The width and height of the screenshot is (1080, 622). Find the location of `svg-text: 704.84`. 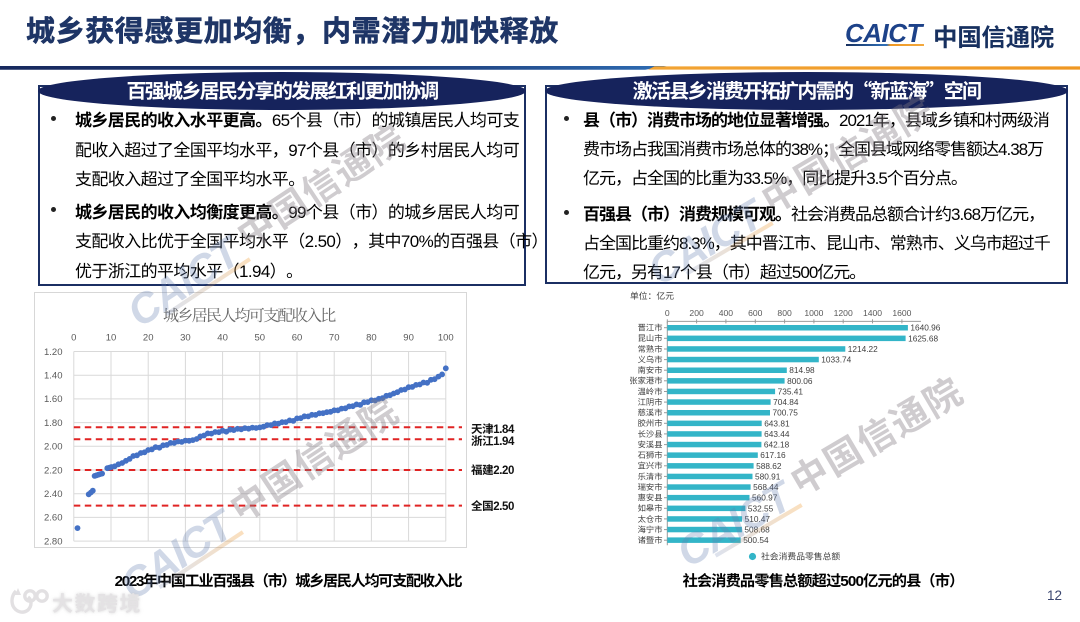

svg-text: 704.84 is located at coordinates (786, 402).